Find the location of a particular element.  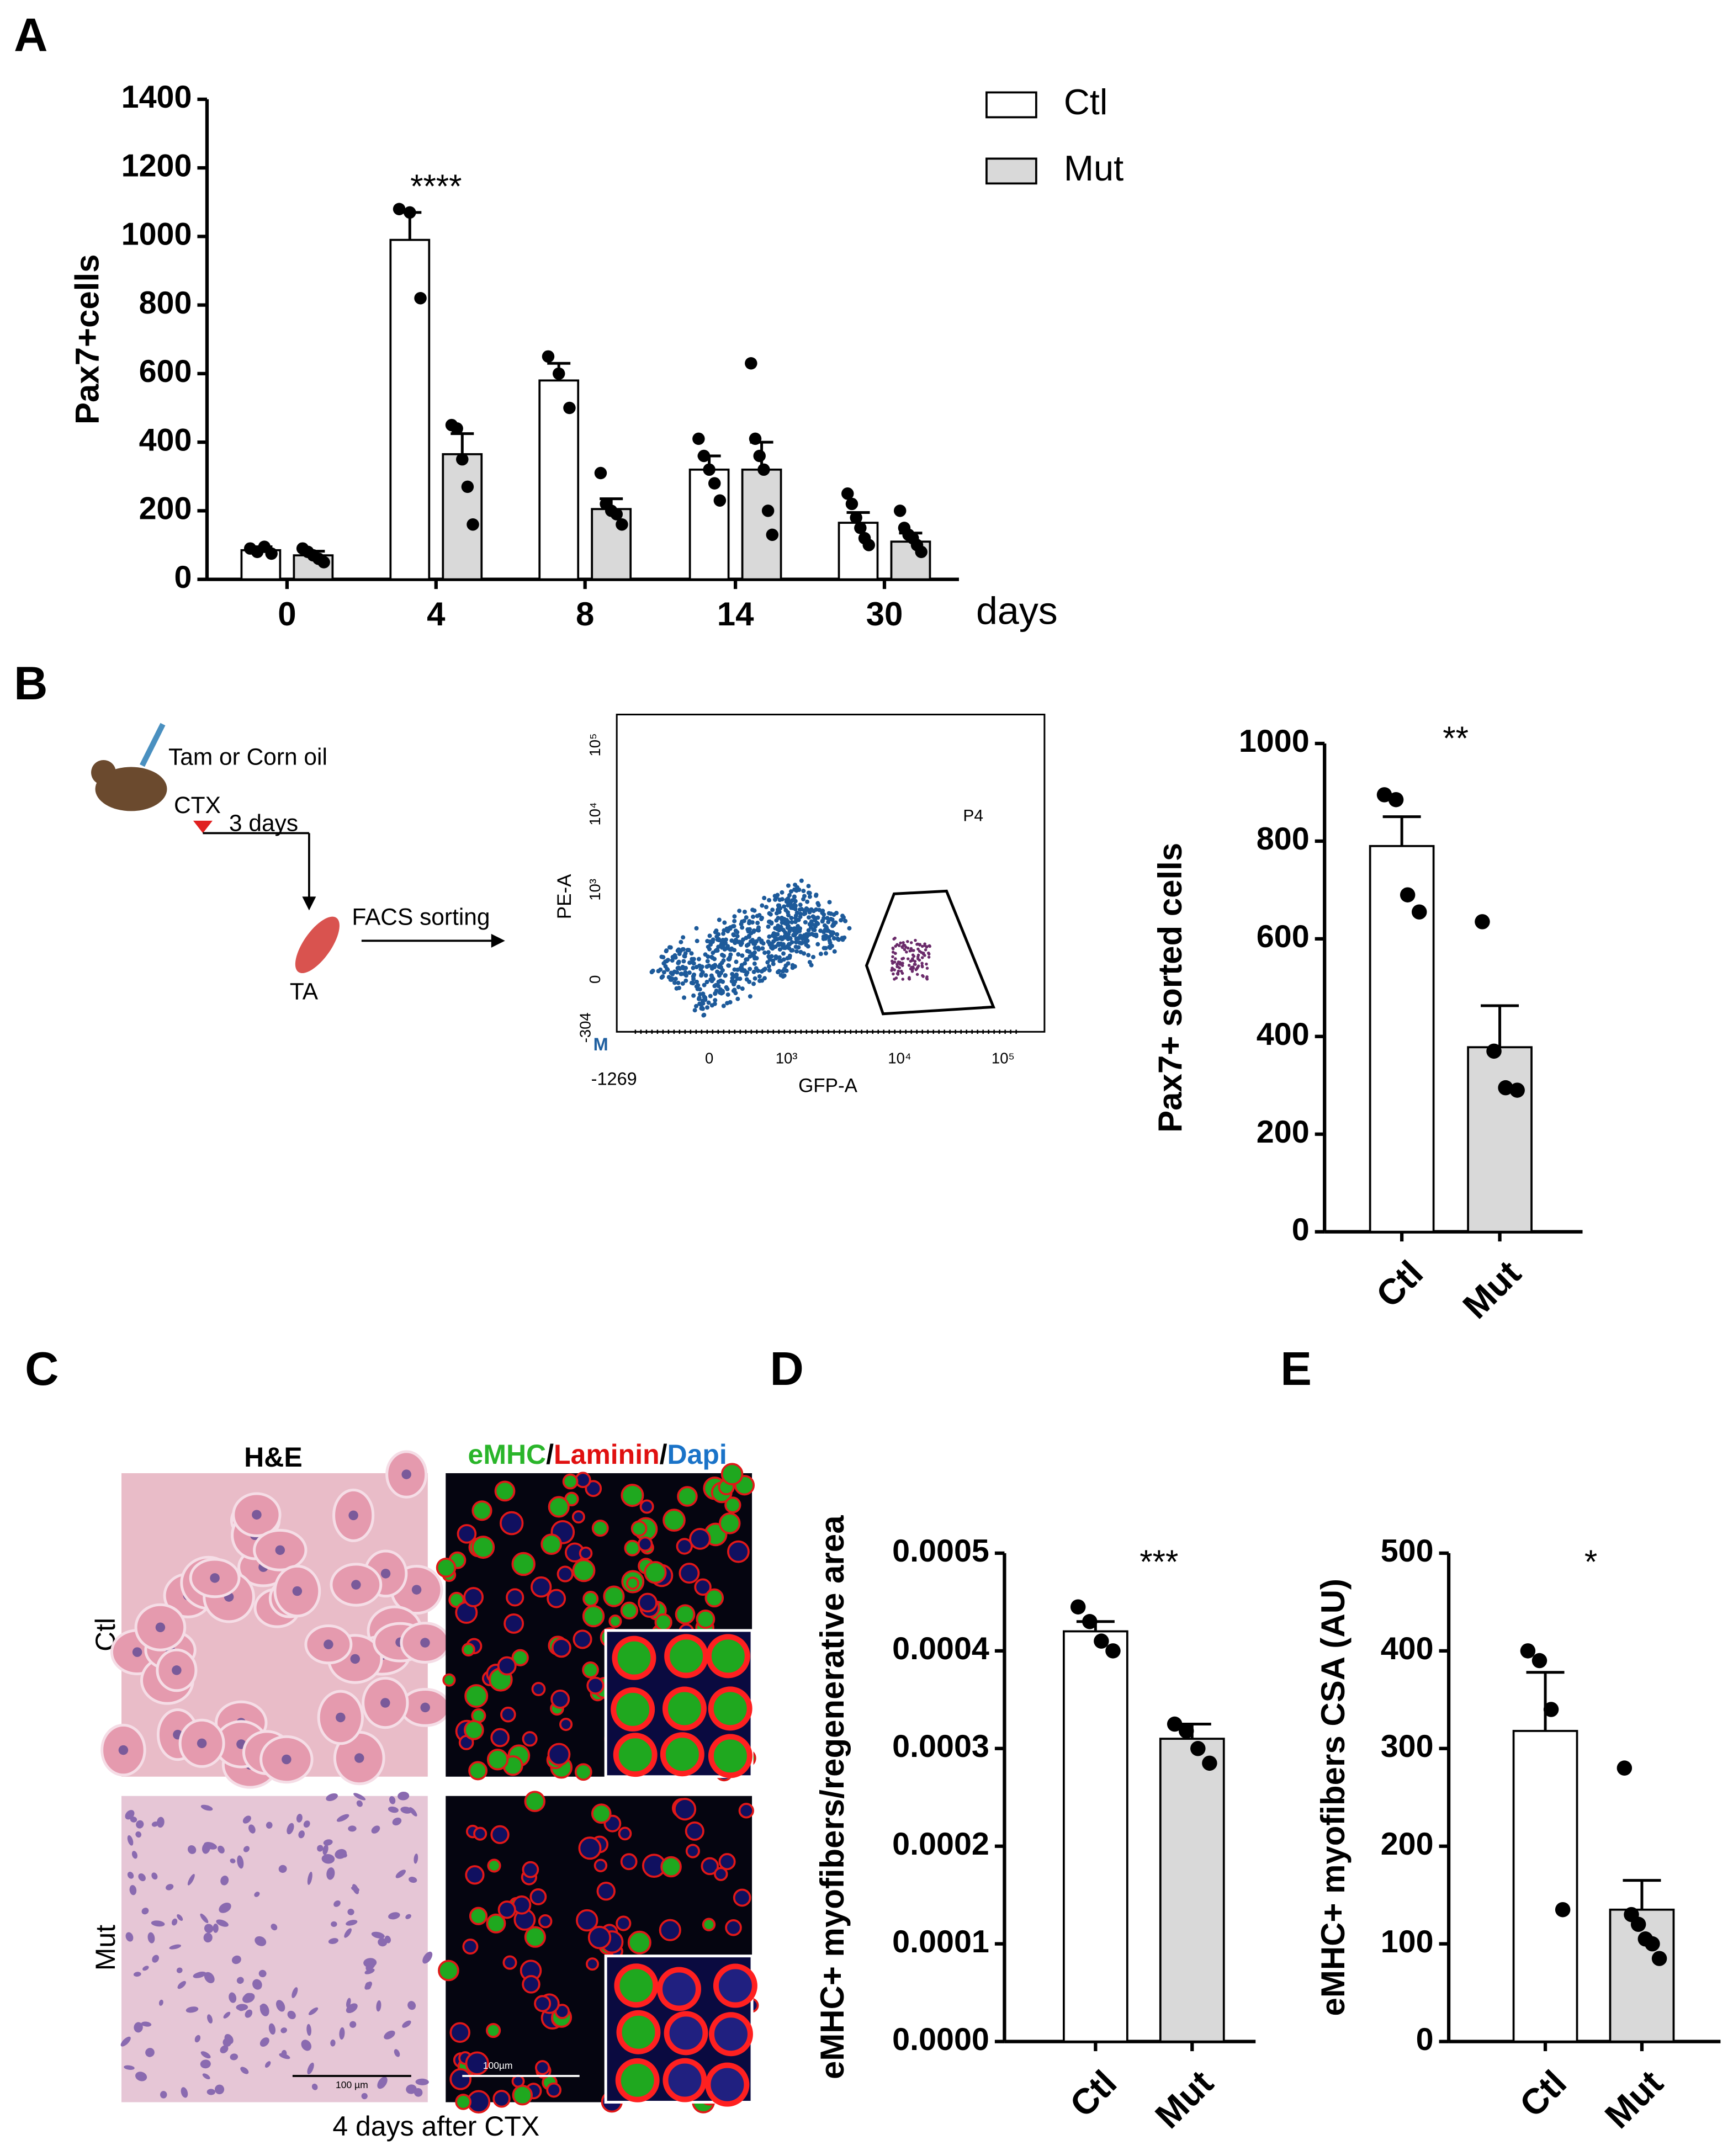

panel-letter: A is located at coordinates (30, 35).